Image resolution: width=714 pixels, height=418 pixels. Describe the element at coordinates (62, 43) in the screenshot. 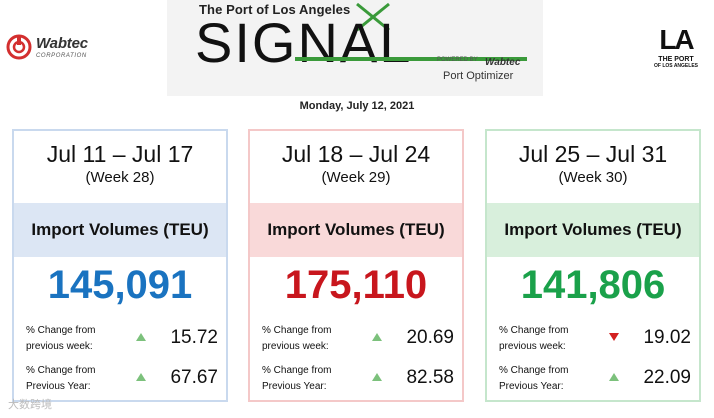

I see `wabtec-name: Wabtec` at that location.